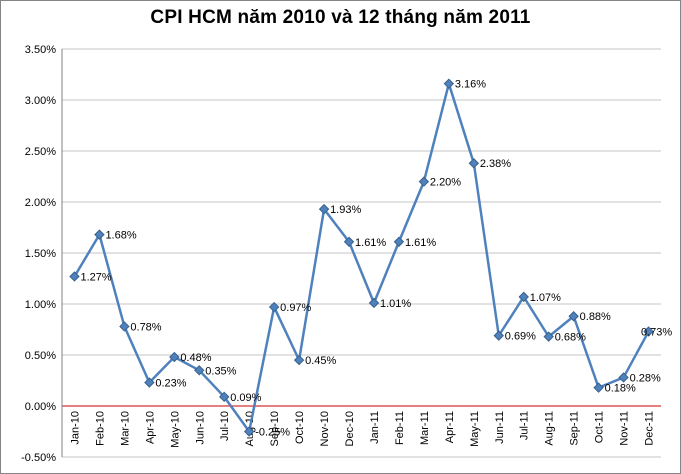 This screenshot has height=474, width=681. Describe the element at coordinates (100, 428) in the screenshot. I see `x-axis-tick-label: Feb-10` at that location.